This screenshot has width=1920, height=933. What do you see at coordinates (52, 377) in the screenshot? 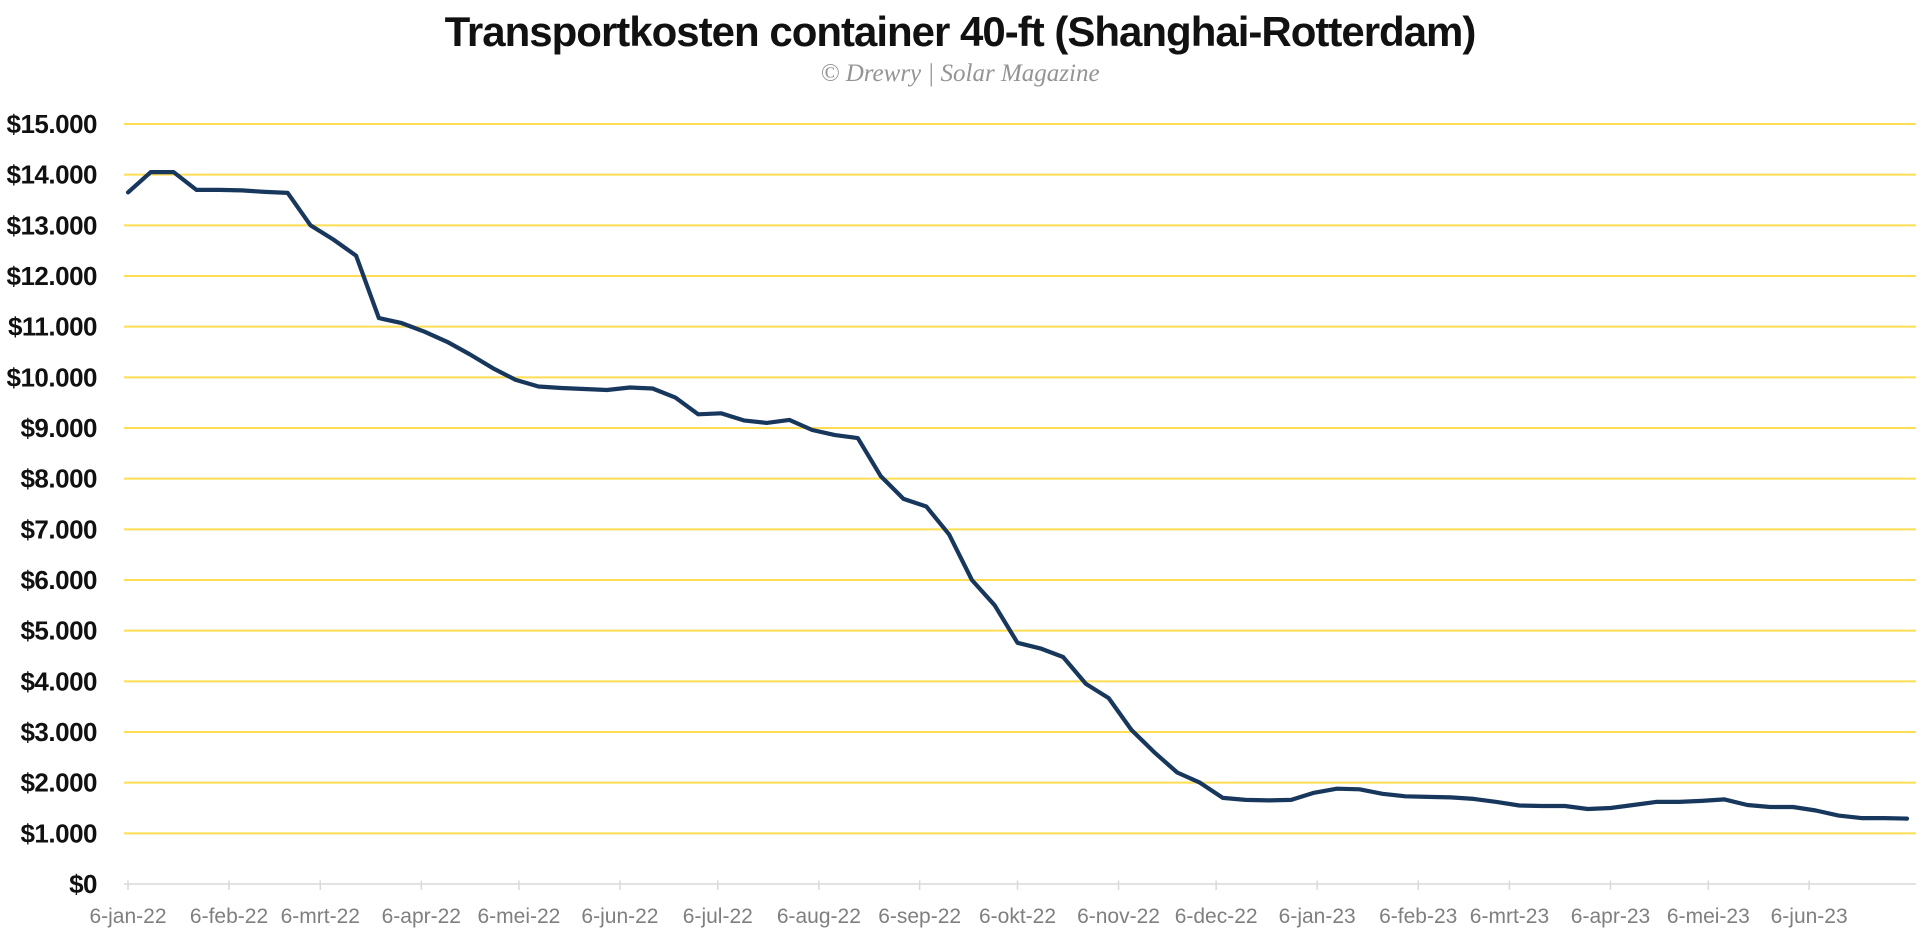
I see `y-axis-label: $10.000` at bounding box center [52, 377].